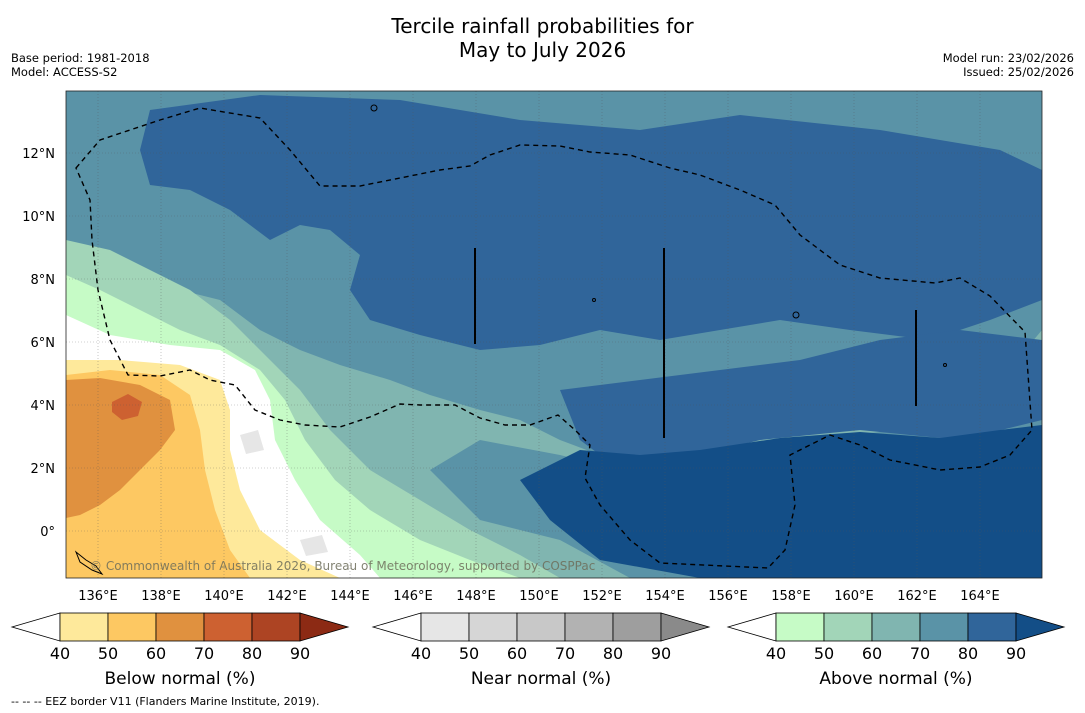  What do you see at coordinates (1018, 72) in the screenshot?
I see `issued-date: Issued: 25/02/2026` at bounding box center [1018, 72].